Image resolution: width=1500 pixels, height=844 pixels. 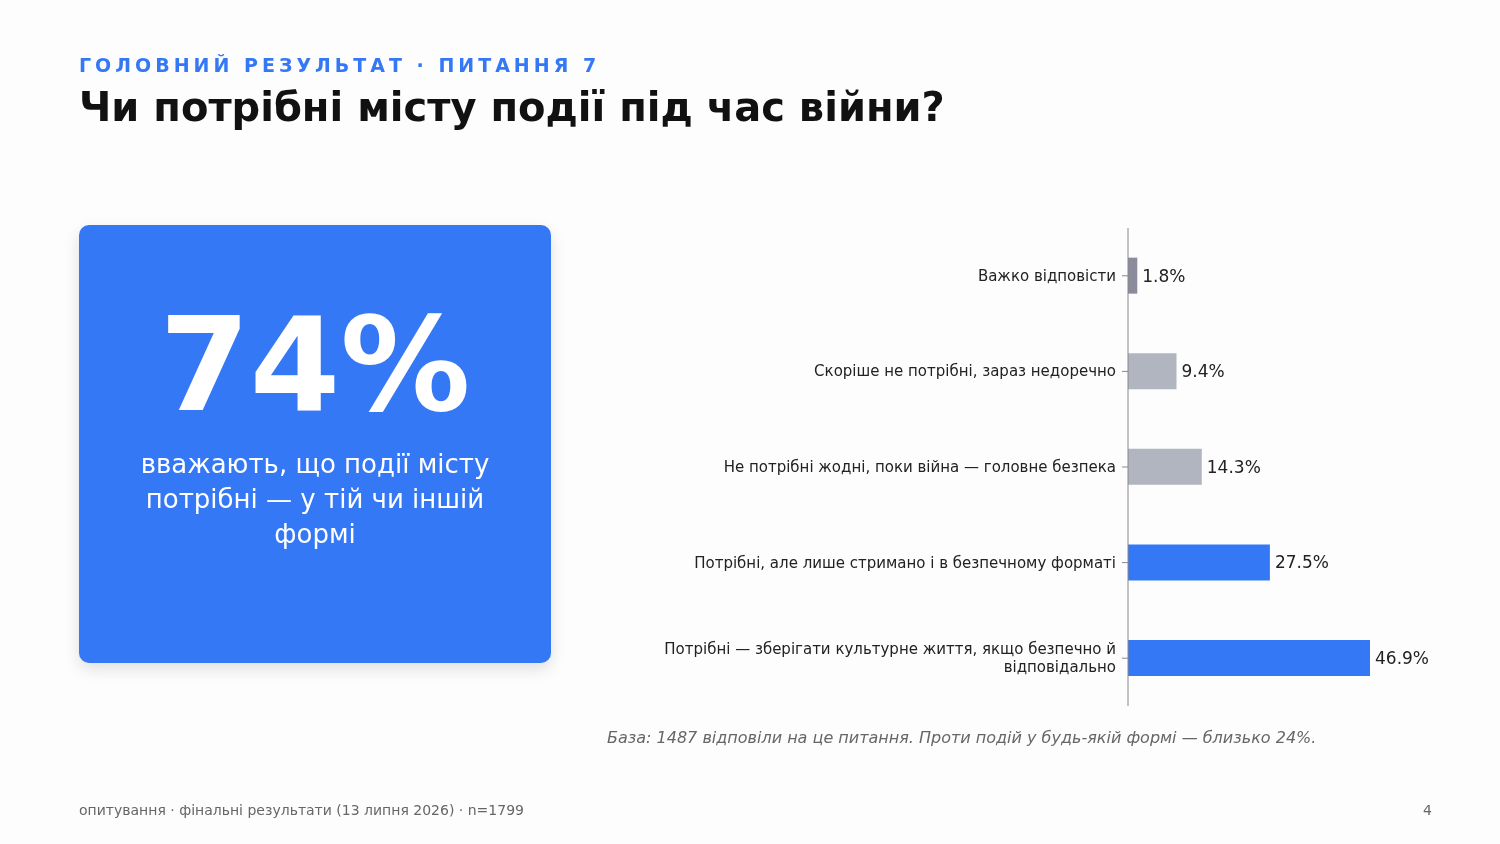 I want to click on y-tick-label: Не потрібні жодні, поки війна — головне безпека, so click(x=919, y=467).